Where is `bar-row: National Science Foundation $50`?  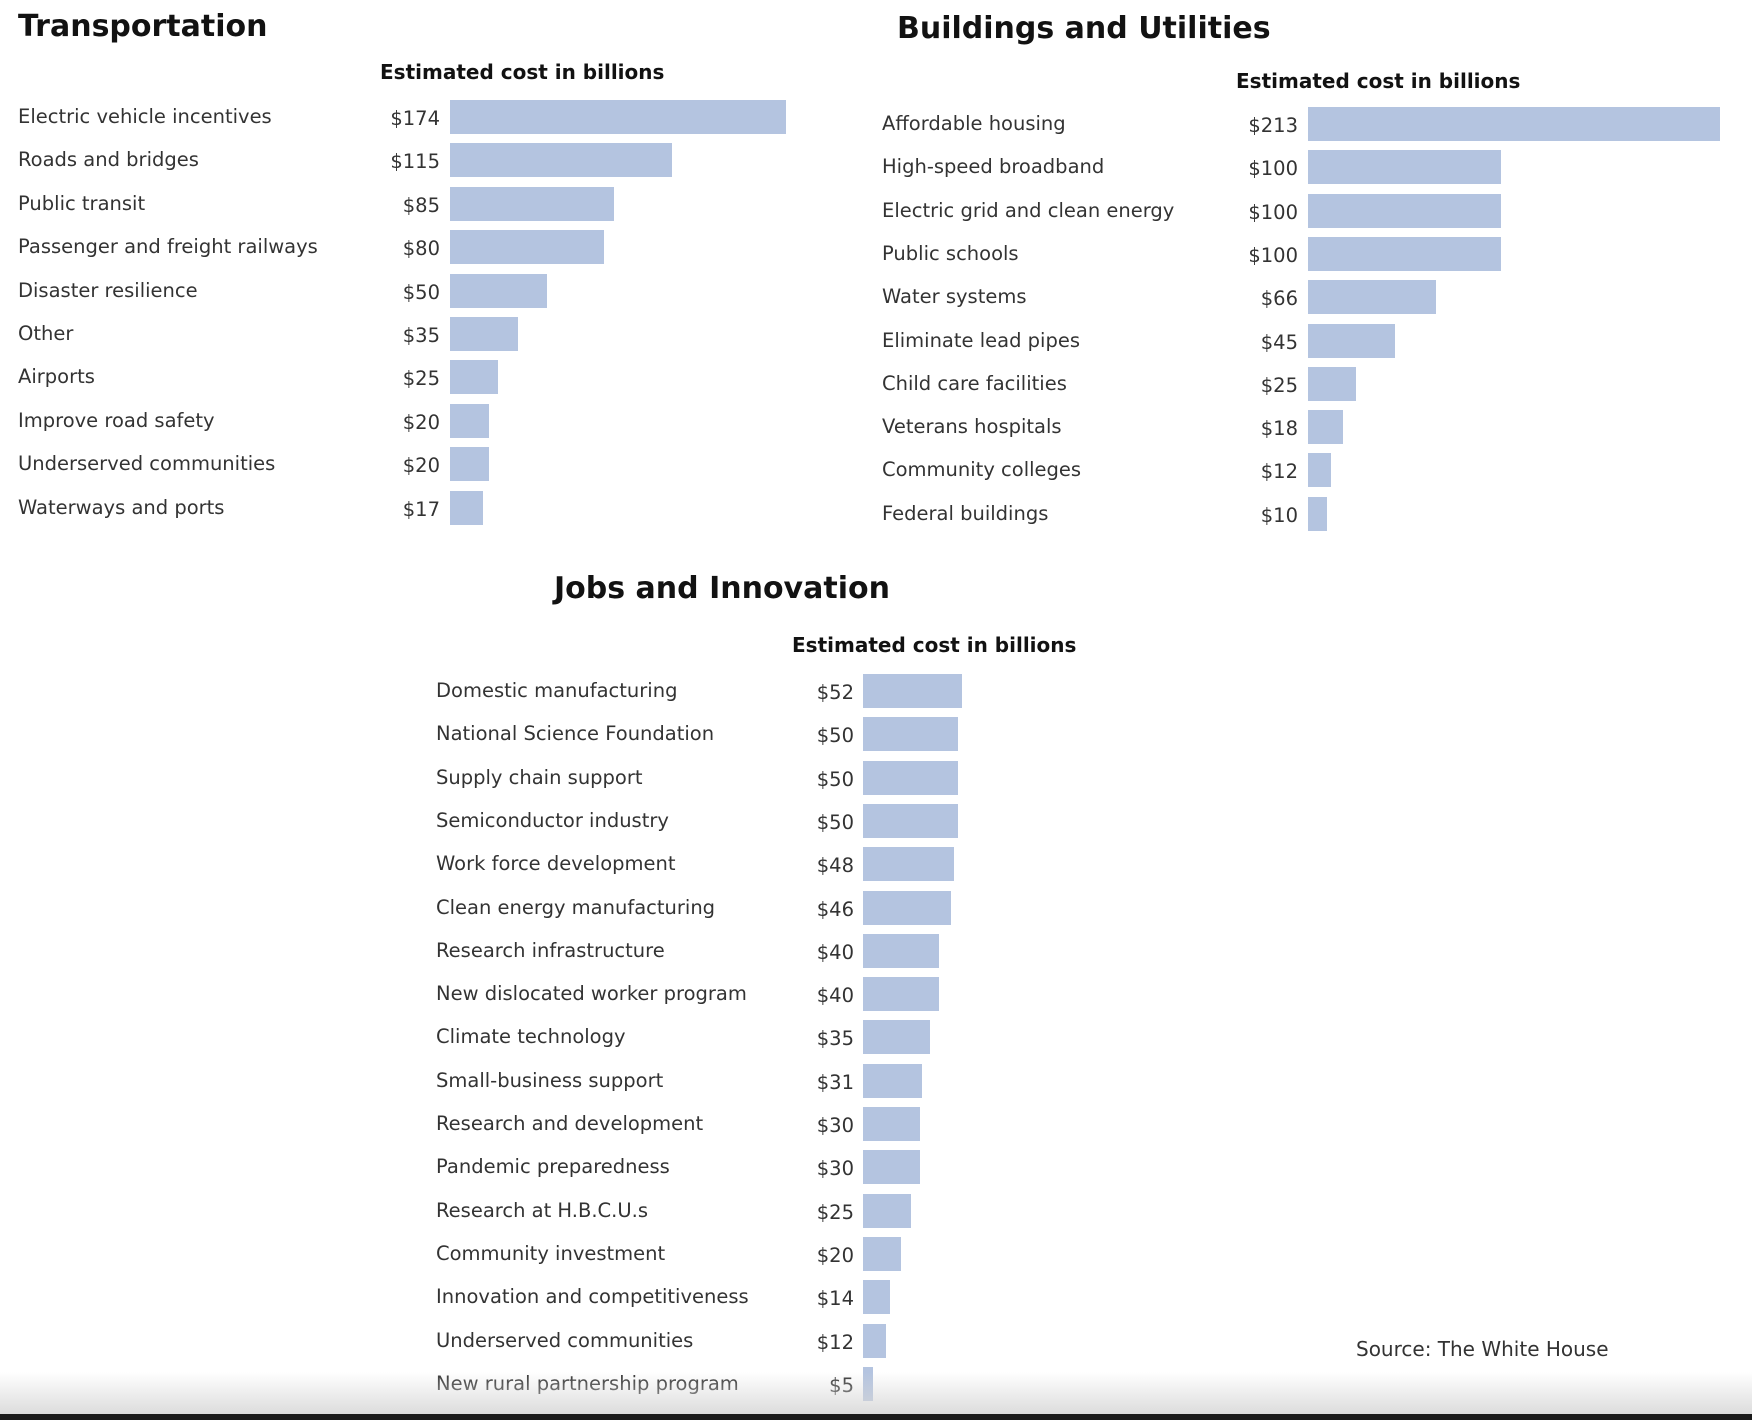
bar-row: National Science Foundation $50 is located at coordinates (701, 734).